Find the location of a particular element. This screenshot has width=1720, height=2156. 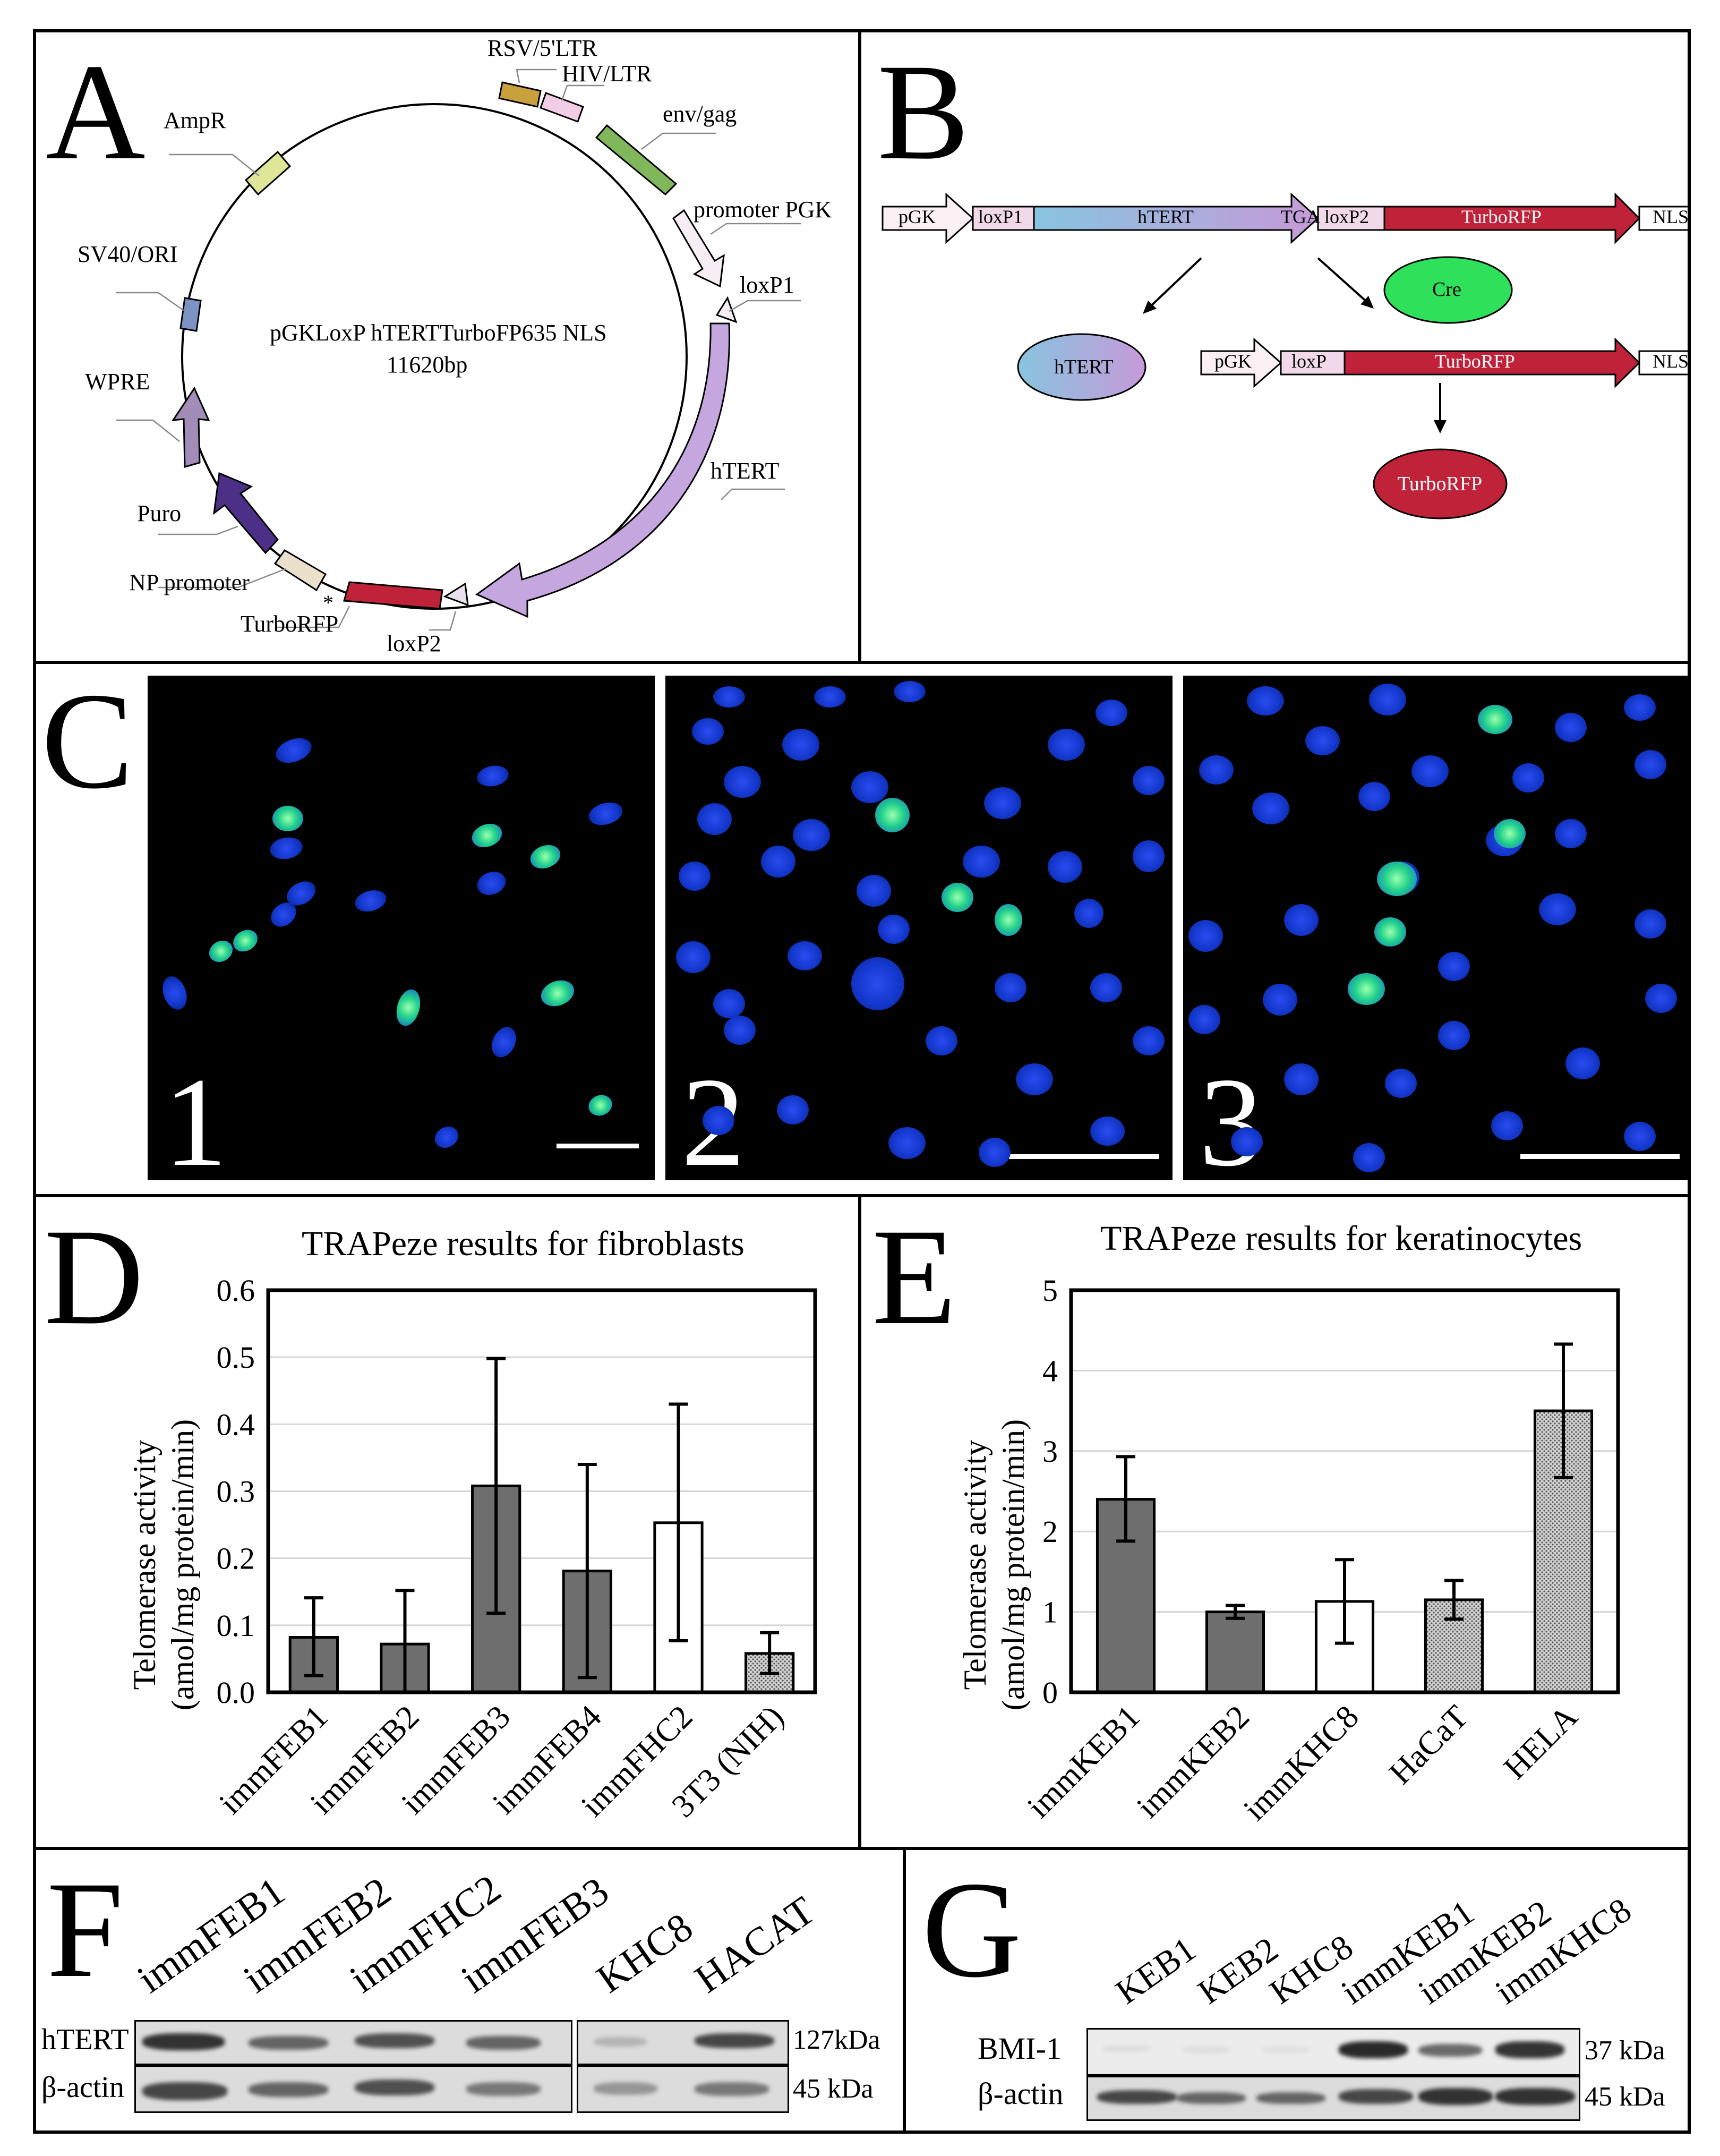

x-tick-label: immKEB1 is located at coordinates (1084, 1762).